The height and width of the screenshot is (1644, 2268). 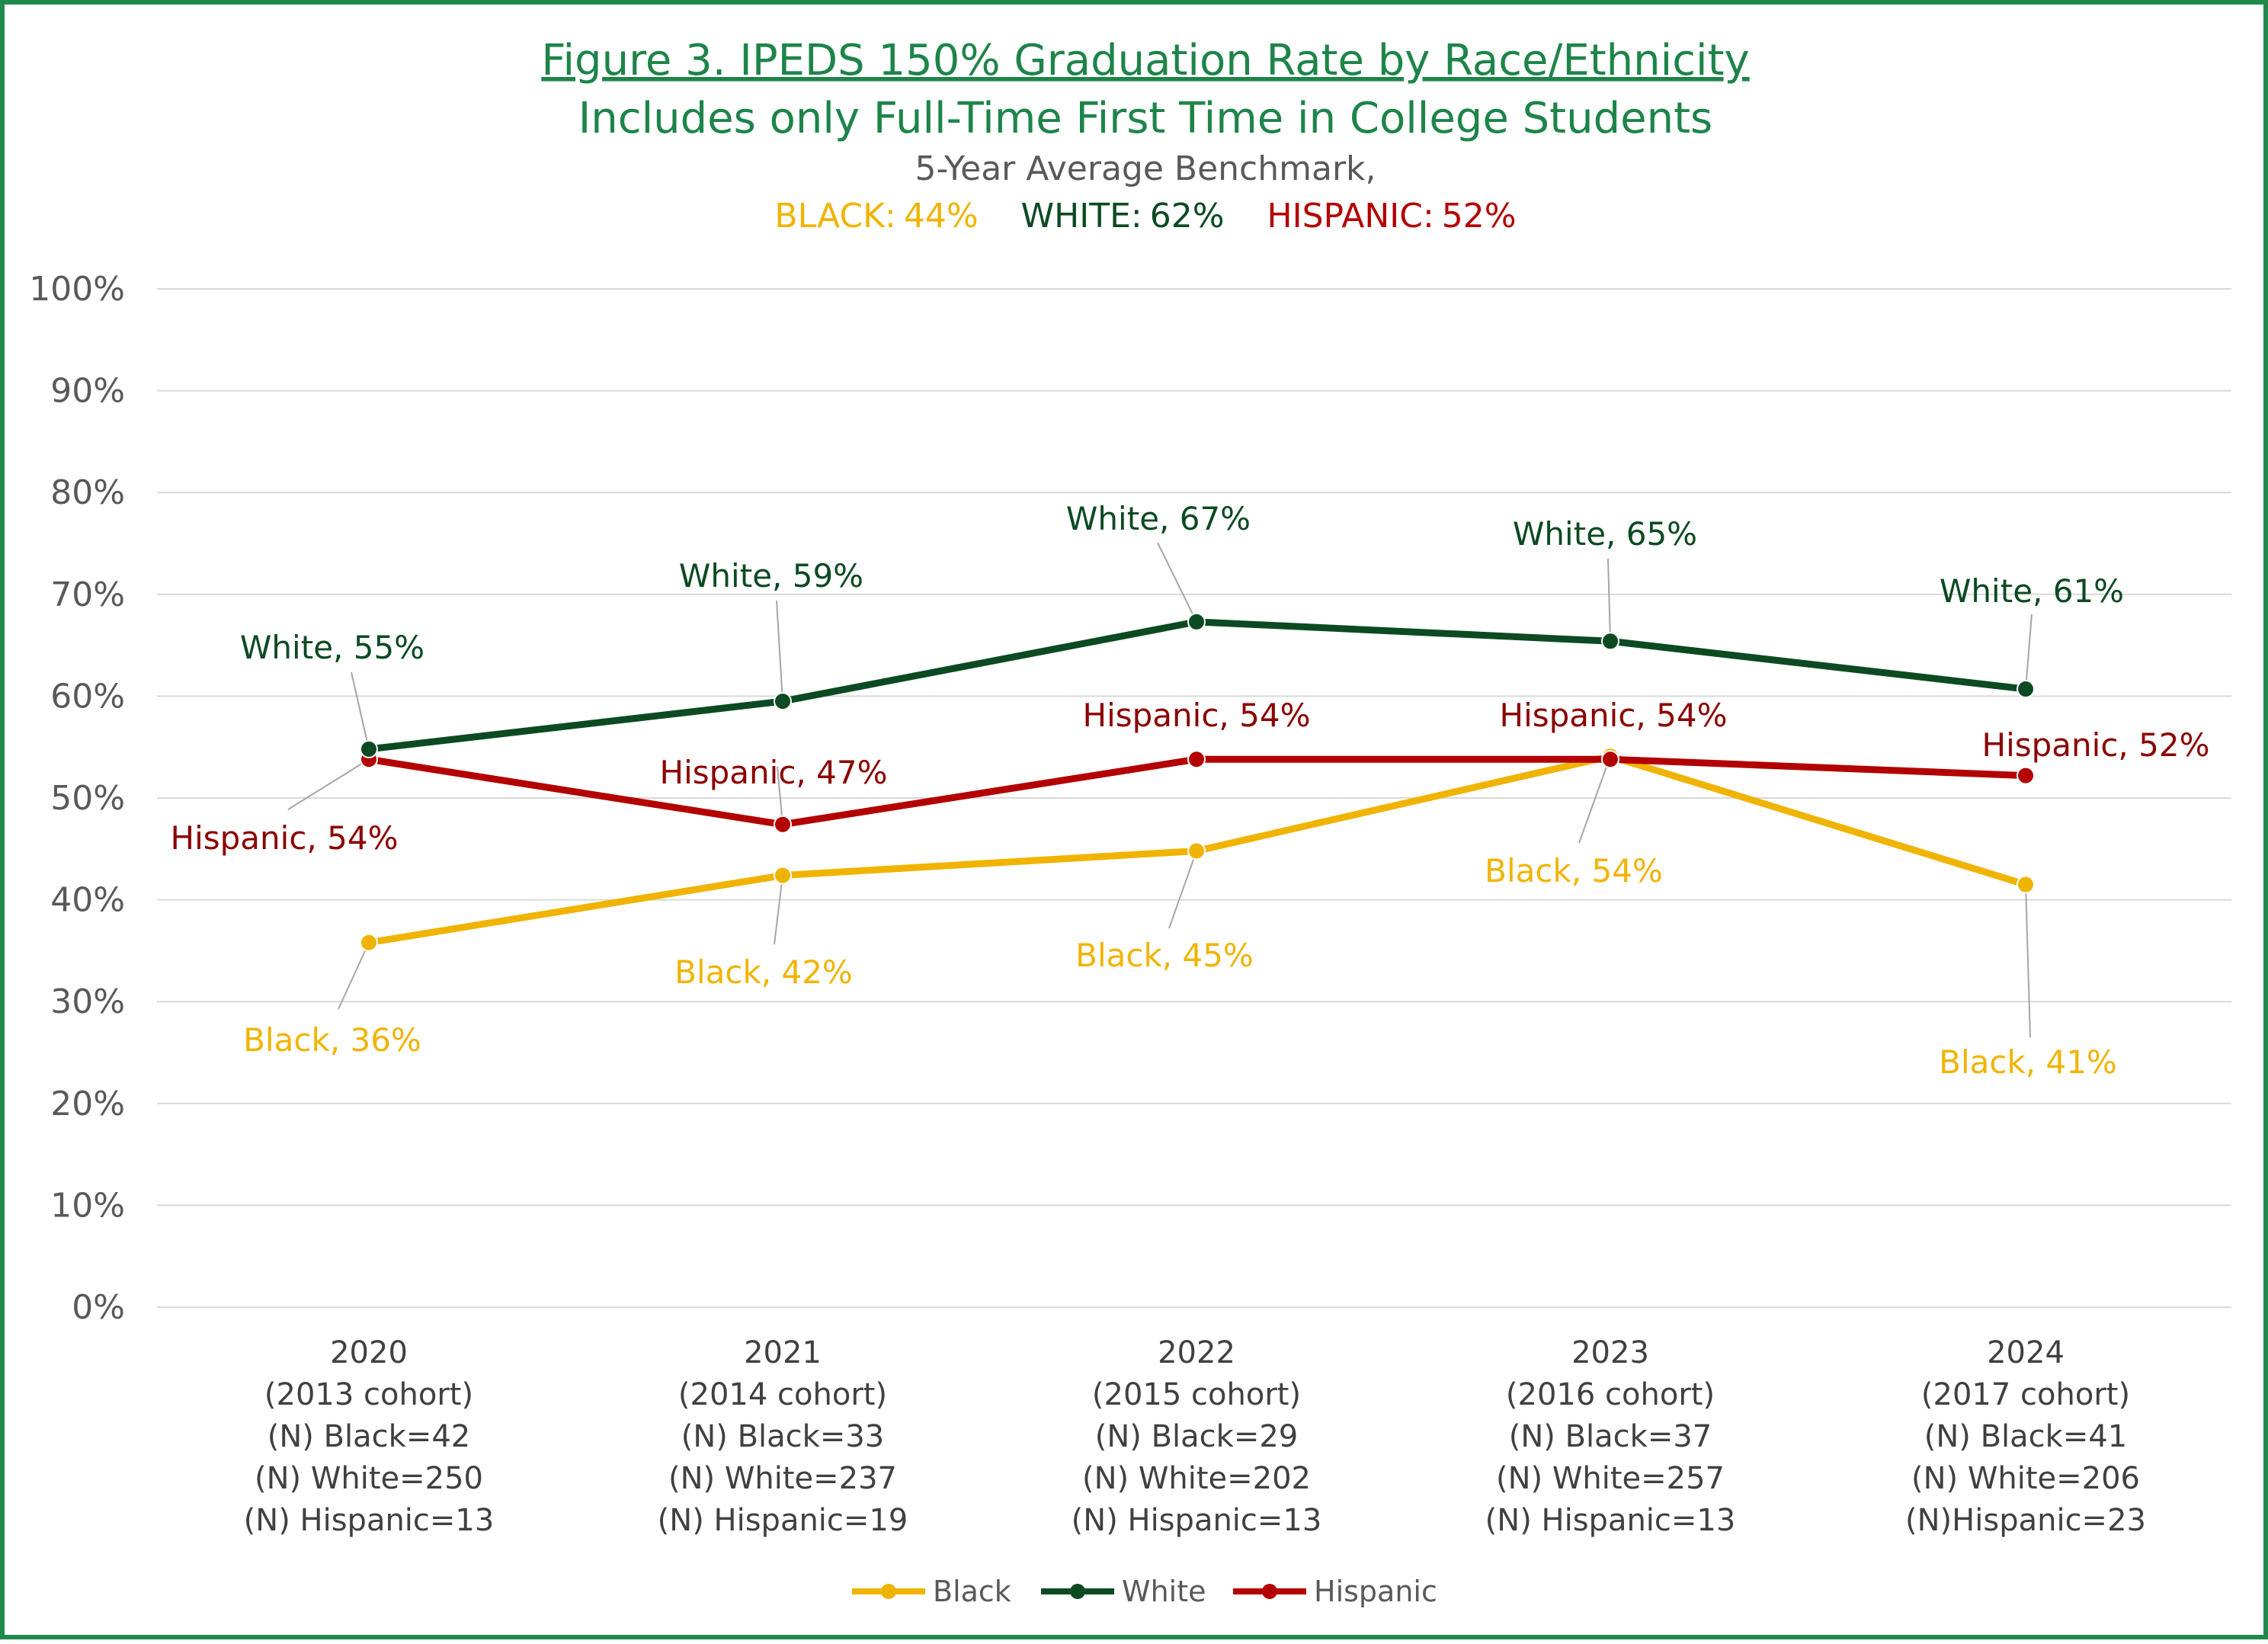 I want to click on data-label-black: Black, 54%, so click(x=1574, y=870).